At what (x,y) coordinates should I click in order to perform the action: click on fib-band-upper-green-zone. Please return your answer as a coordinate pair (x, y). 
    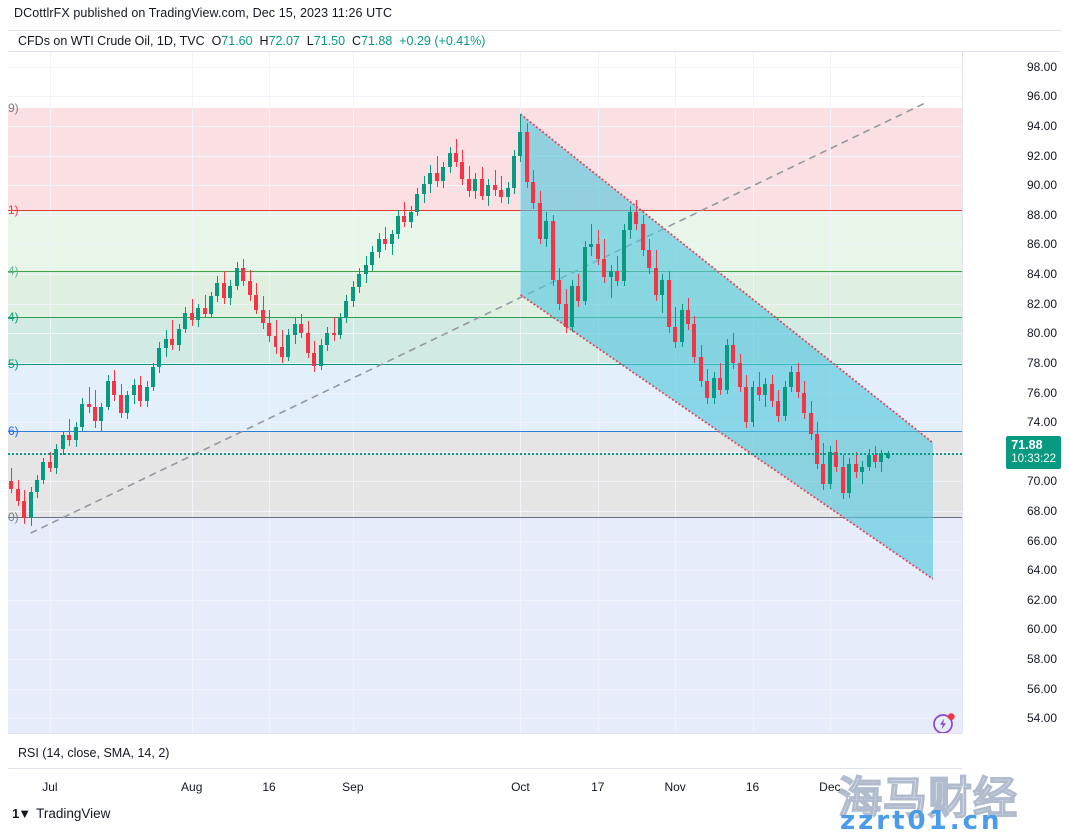
    Looking at the image, I should click on (485, 241).